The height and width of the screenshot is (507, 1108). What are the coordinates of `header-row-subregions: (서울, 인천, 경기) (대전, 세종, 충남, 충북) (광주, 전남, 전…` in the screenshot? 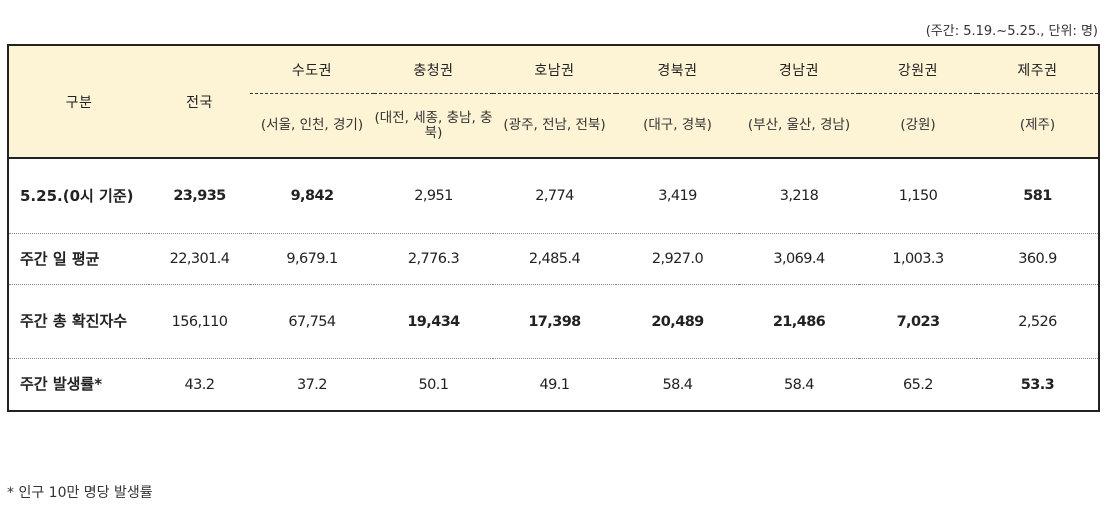 It's located at (553, 126).